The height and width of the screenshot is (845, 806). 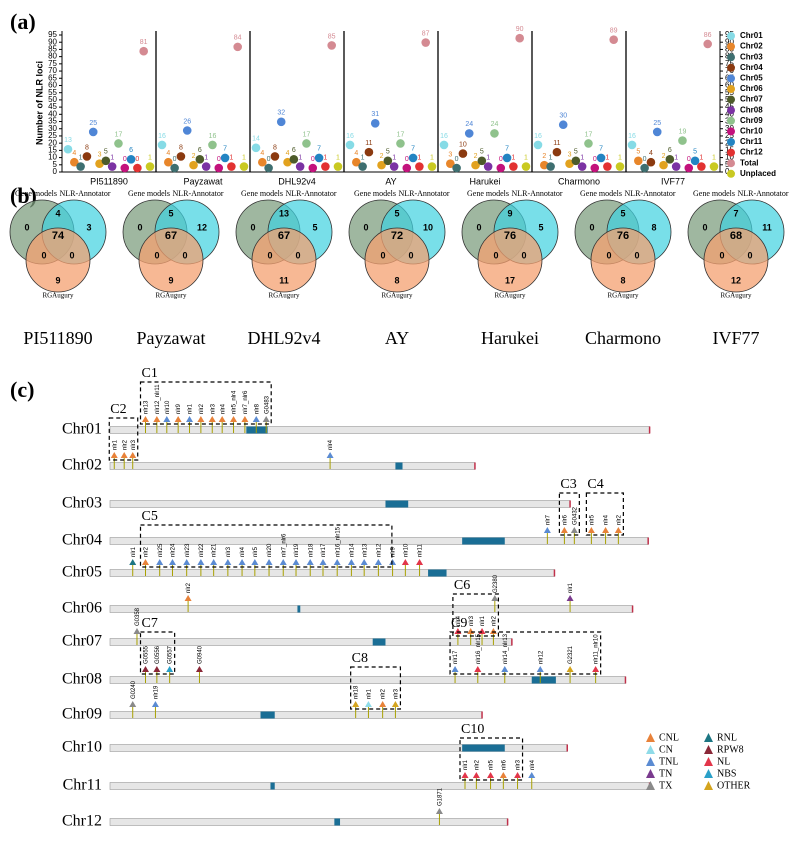 I want to click on legend-label: Chr09, so click(x=751, y=120).